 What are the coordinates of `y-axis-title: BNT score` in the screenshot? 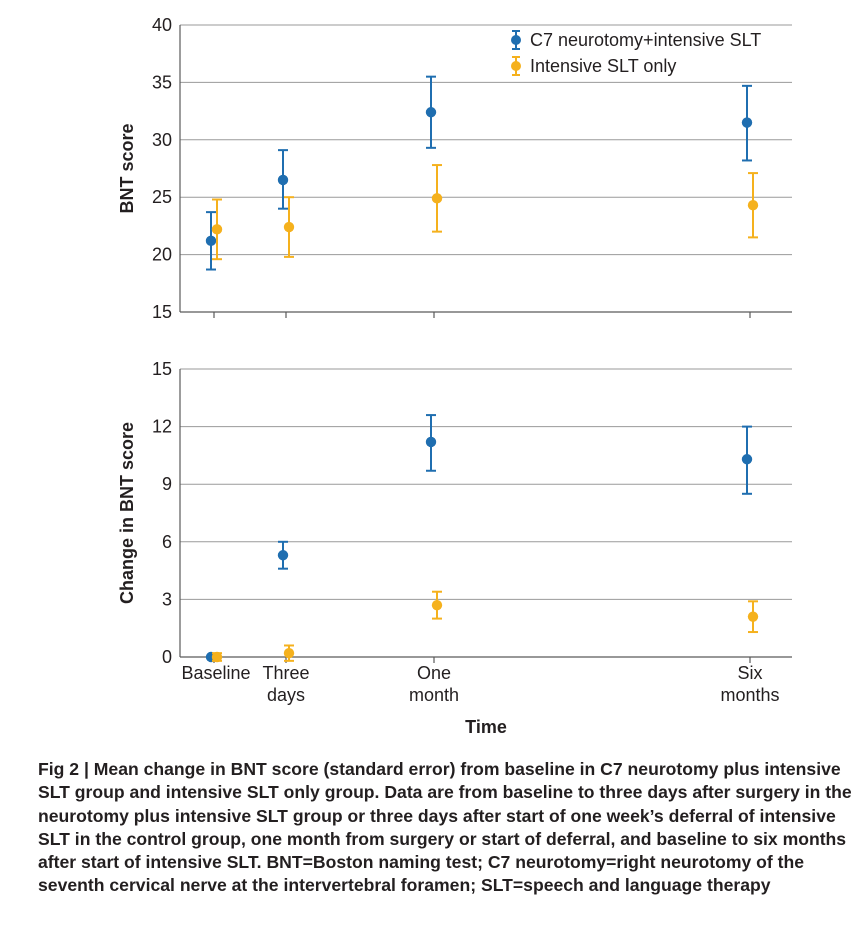 It's located at (127, 168).